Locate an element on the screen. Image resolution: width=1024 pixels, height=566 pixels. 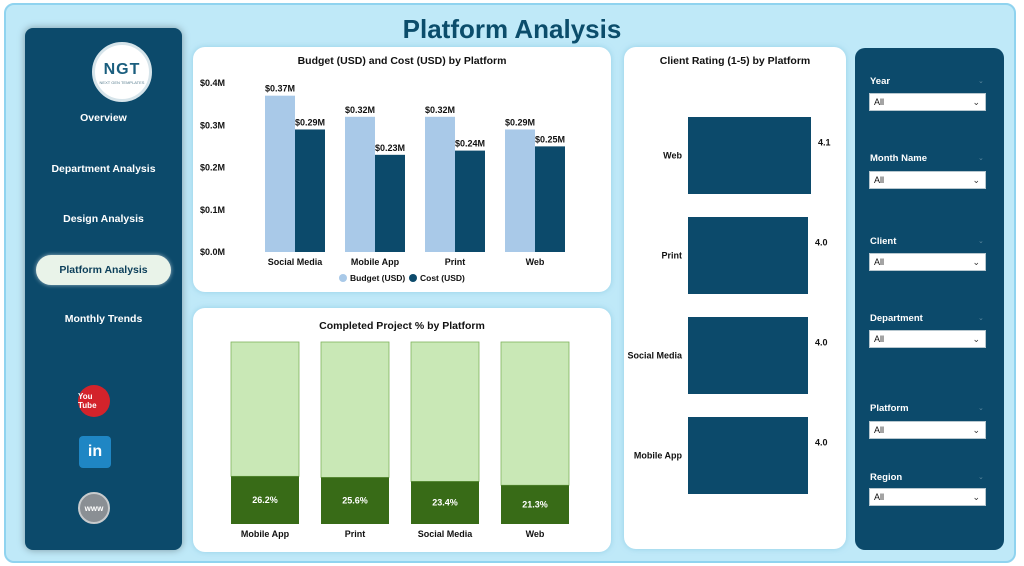
nav-design-analysis: Design Analysis is located at coordinates (103, 219).